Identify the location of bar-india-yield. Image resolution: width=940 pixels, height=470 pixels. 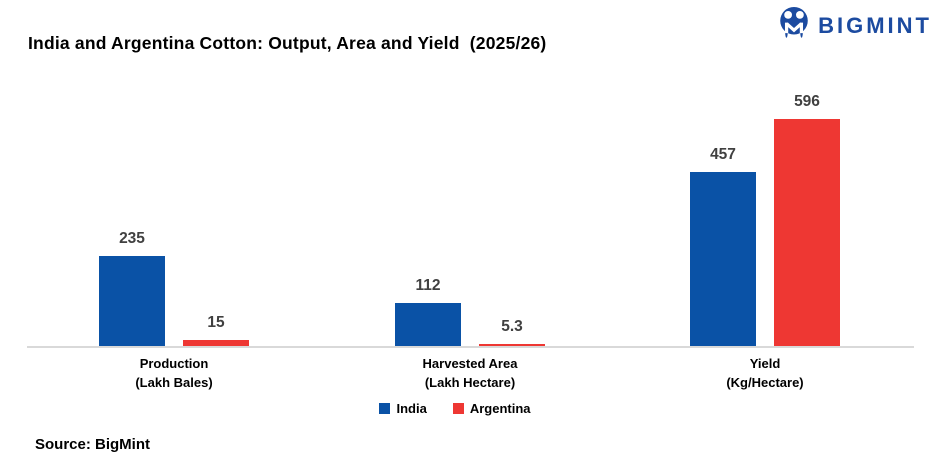
(723, 259).